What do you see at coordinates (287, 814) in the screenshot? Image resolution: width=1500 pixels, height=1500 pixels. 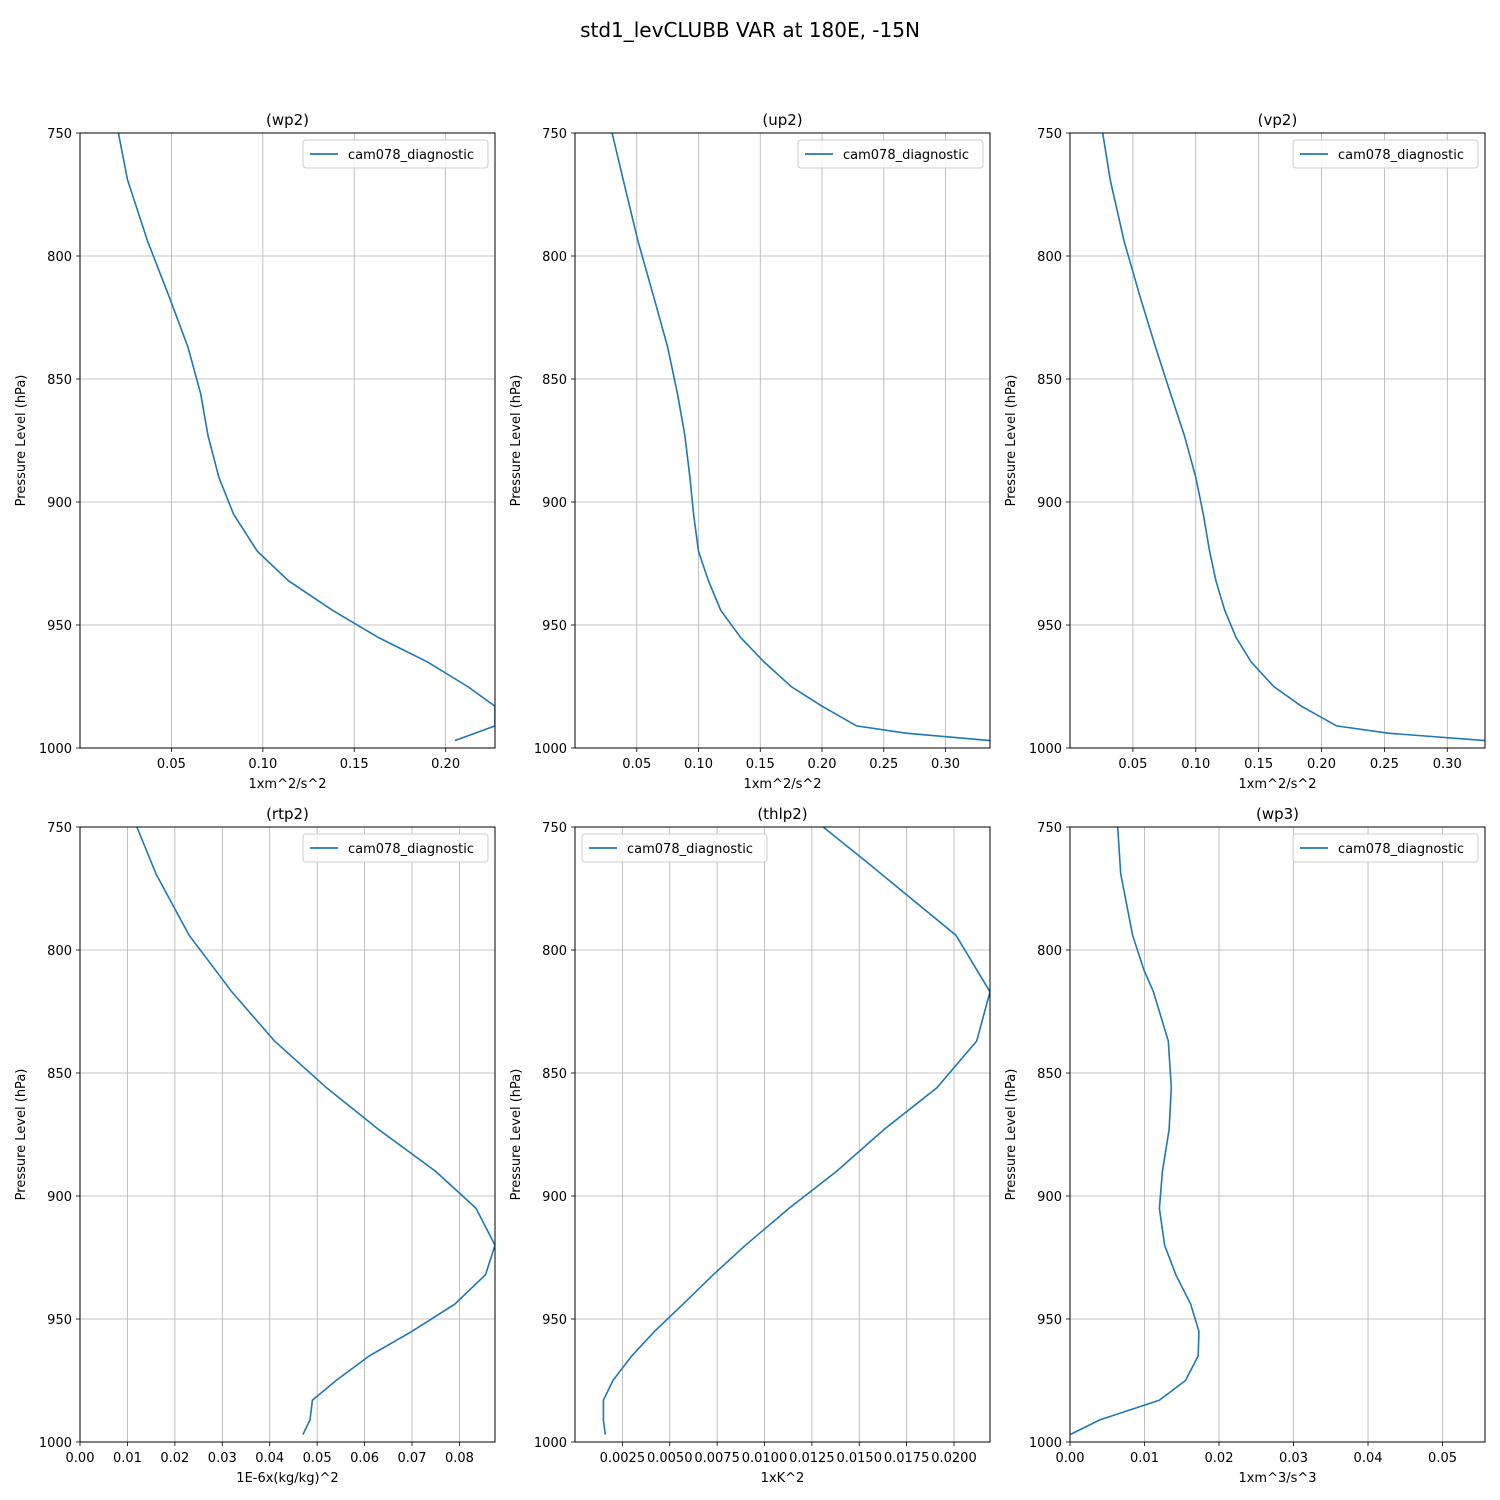 I see `panel-title: (rtp2)` at bounding box center [287, 814].